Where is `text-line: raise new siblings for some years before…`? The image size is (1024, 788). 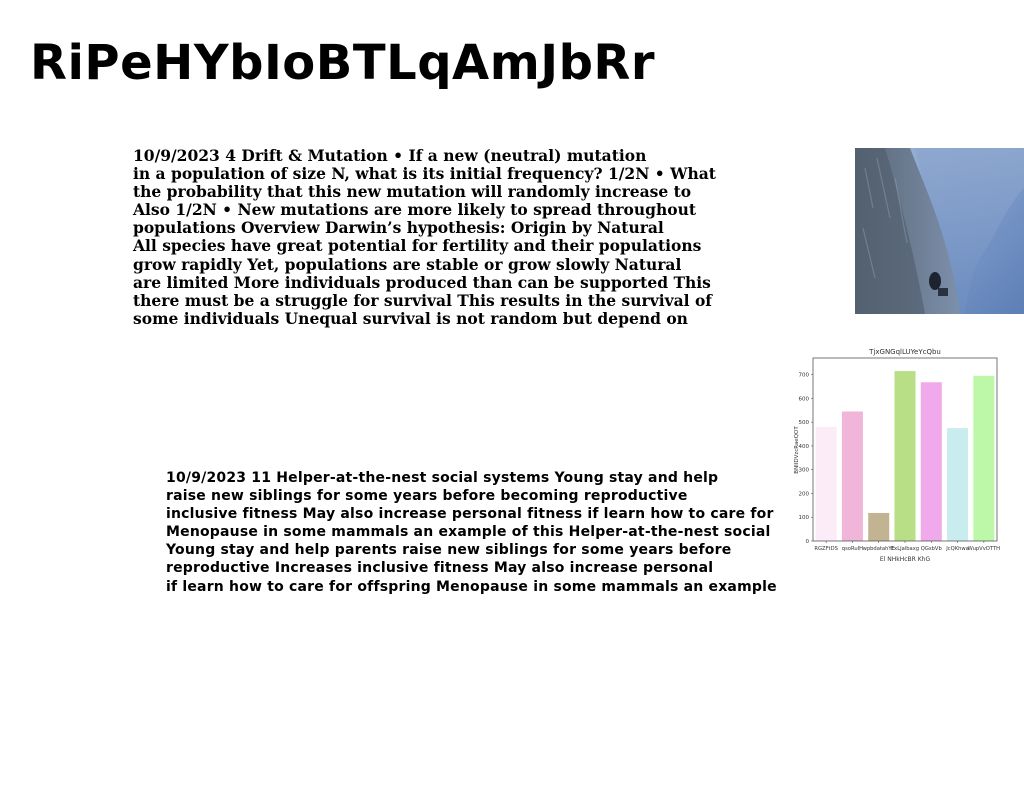 text-line: raise new siblings for some years before… is located at coordinates (427, 496).